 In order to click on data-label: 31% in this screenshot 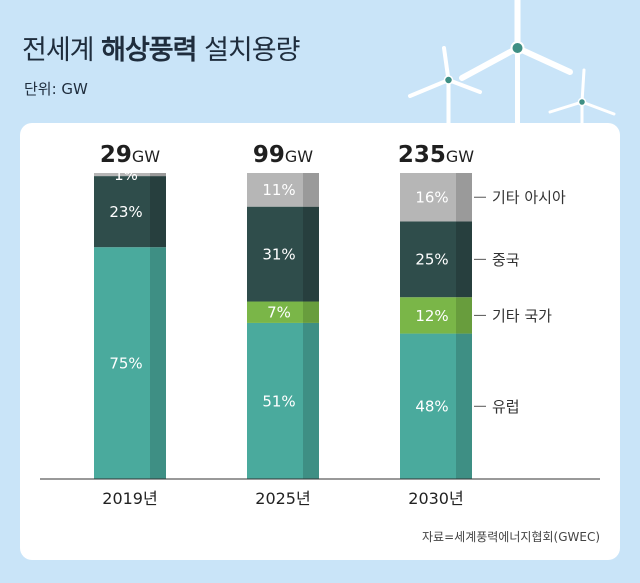, I will do `click(278, 254)`.